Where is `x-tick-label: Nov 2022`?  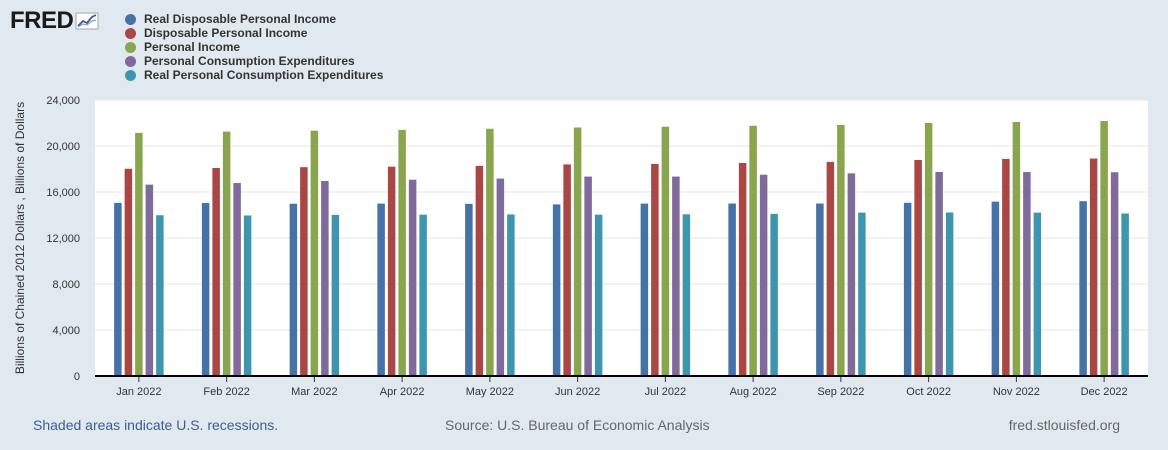 x-tick-label: Nov 2022 is located at coordinates (1016, 392).